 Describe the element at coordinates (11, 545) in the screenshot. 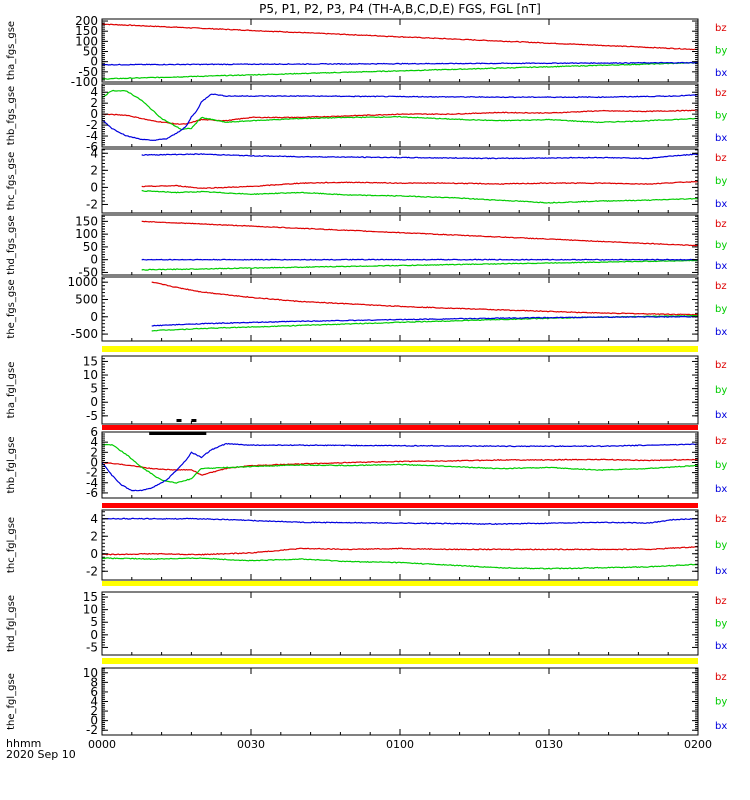

I see `y-axis-label: thc_fgl_gse` at that location.